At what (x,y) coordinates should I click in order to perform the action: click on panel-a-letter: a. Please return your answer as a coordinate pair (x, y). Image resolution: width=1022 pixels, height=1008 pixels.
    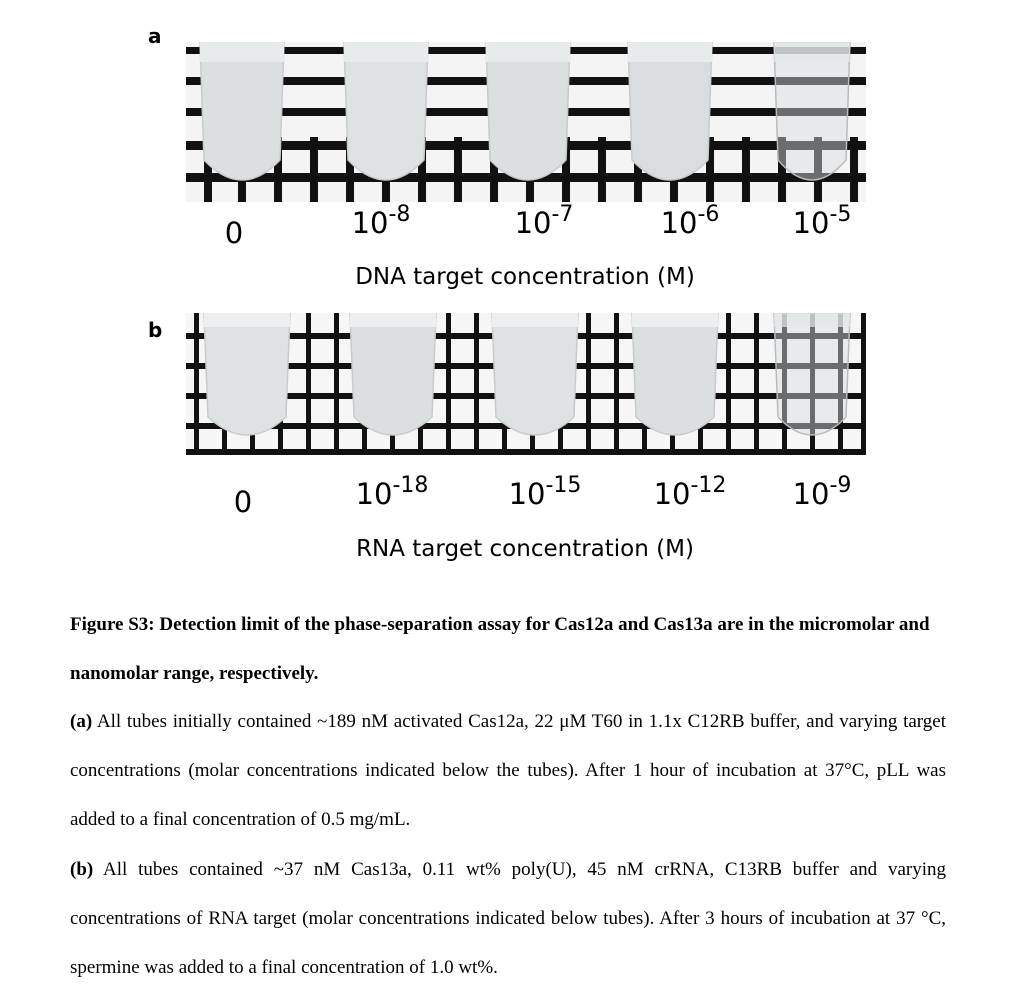
    Looking at the image, I should click on (155, 36).